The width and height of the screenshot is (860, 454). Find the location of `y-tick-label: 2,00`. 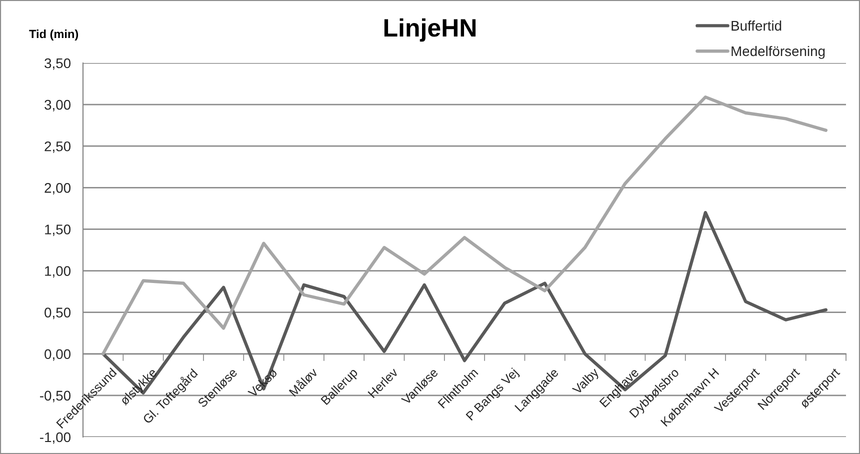

y-tick-label: 2,00 is located at coordinates (57, 188).